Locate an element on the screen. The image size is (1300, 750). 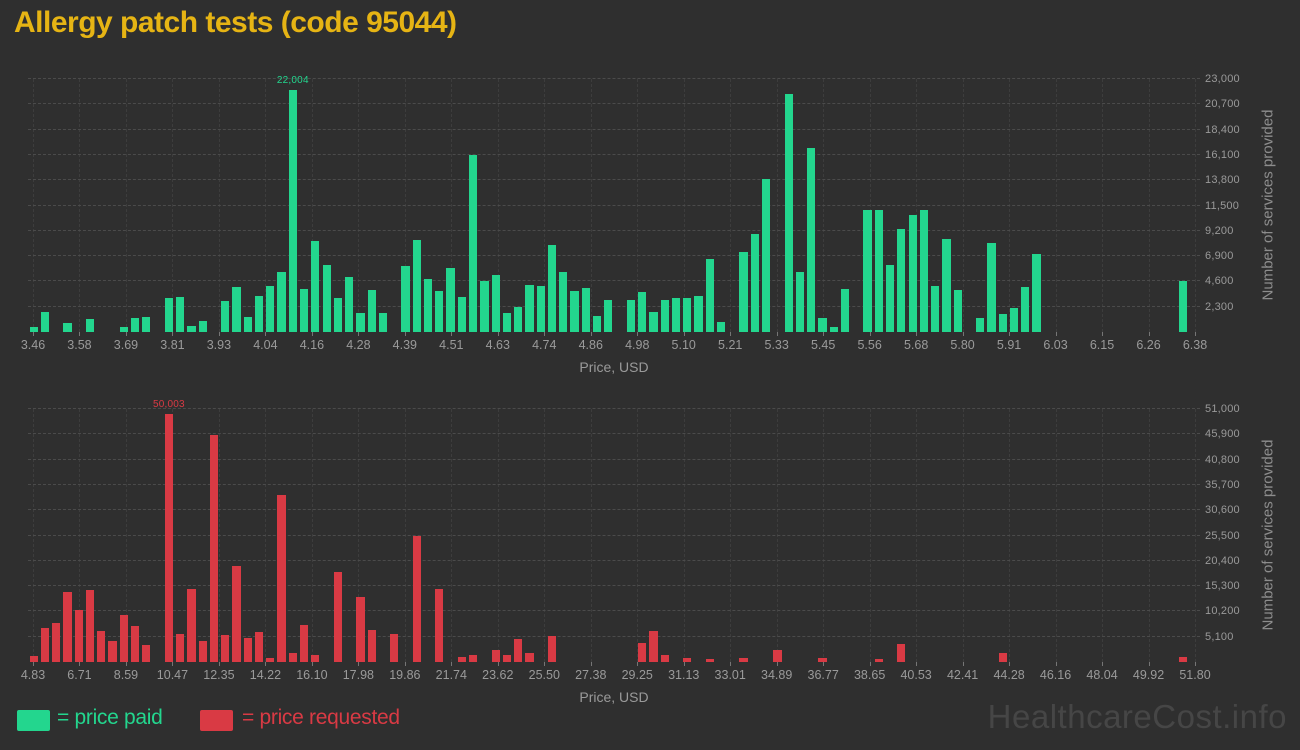
price-paid-y-axis-title: Number of services provided is located at coordinates (1268, 205).